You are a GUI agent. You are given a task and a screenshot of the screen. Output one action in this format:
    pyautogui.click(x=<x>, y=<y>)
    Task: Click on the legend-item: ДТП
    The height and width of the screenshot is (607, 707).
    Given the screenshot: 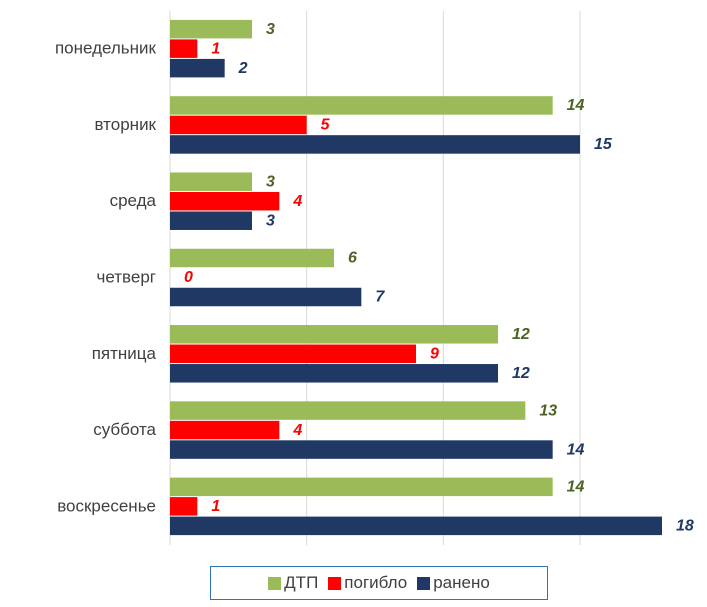 What is the action you would take?
    pyautogui.click(x=293, y=583)
    